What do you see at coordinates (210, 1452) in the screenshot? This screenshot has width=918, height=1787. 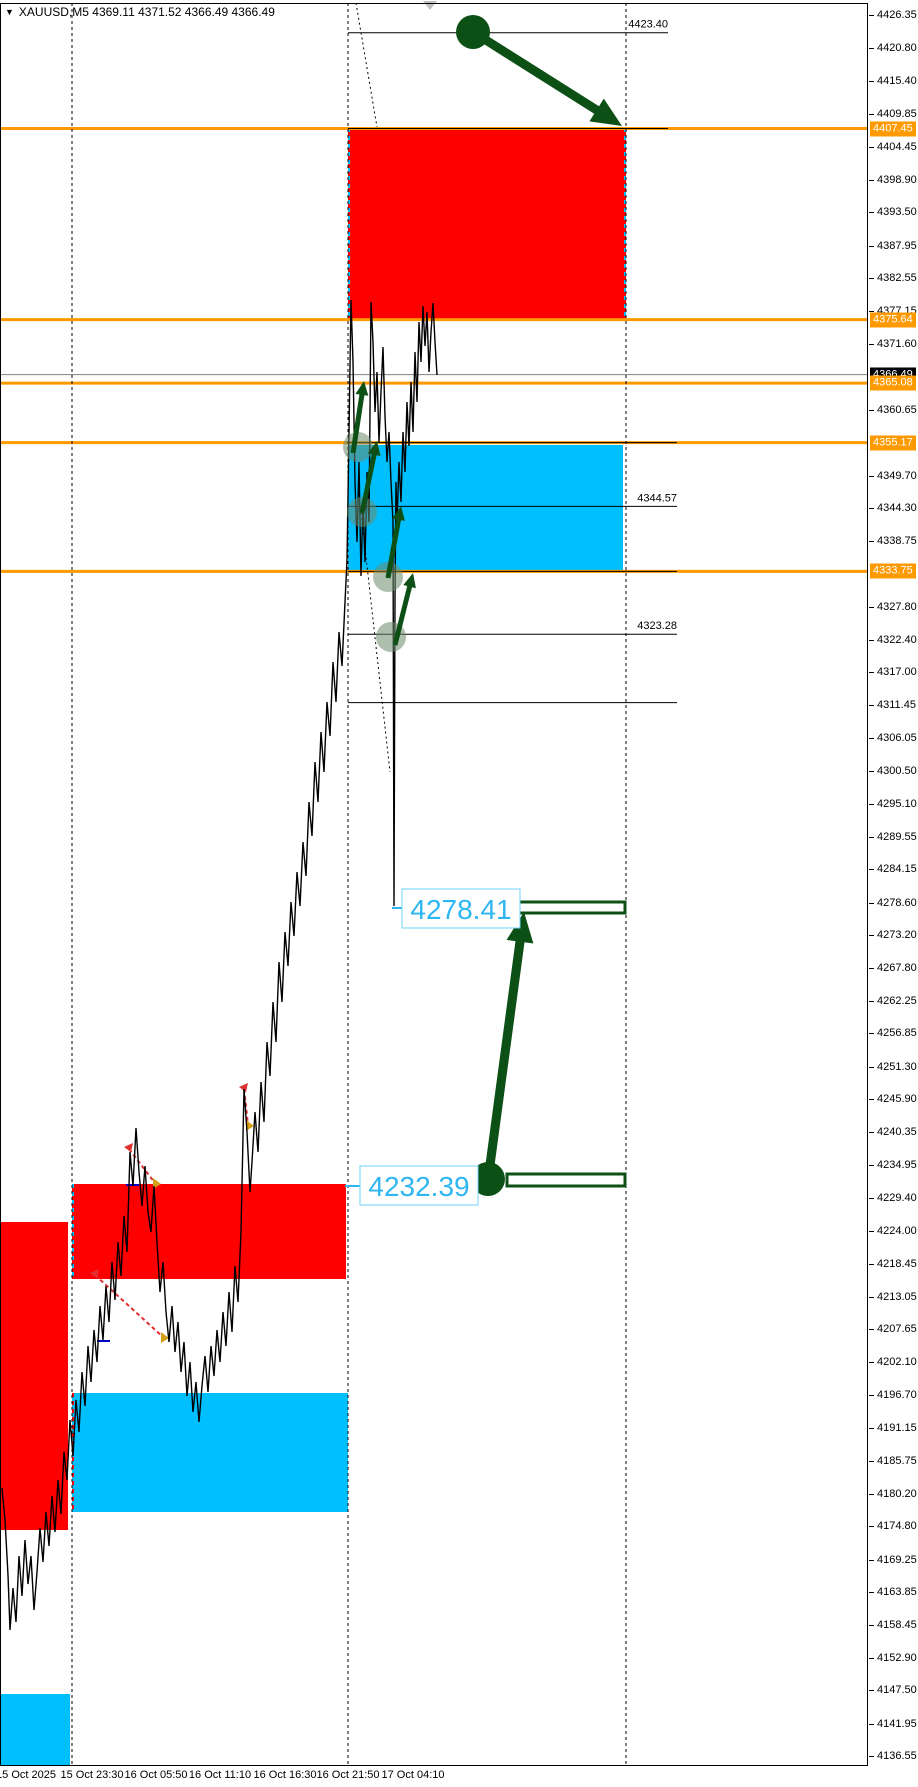 I see `demand-zone-left` at bounding box center [210, 1452].